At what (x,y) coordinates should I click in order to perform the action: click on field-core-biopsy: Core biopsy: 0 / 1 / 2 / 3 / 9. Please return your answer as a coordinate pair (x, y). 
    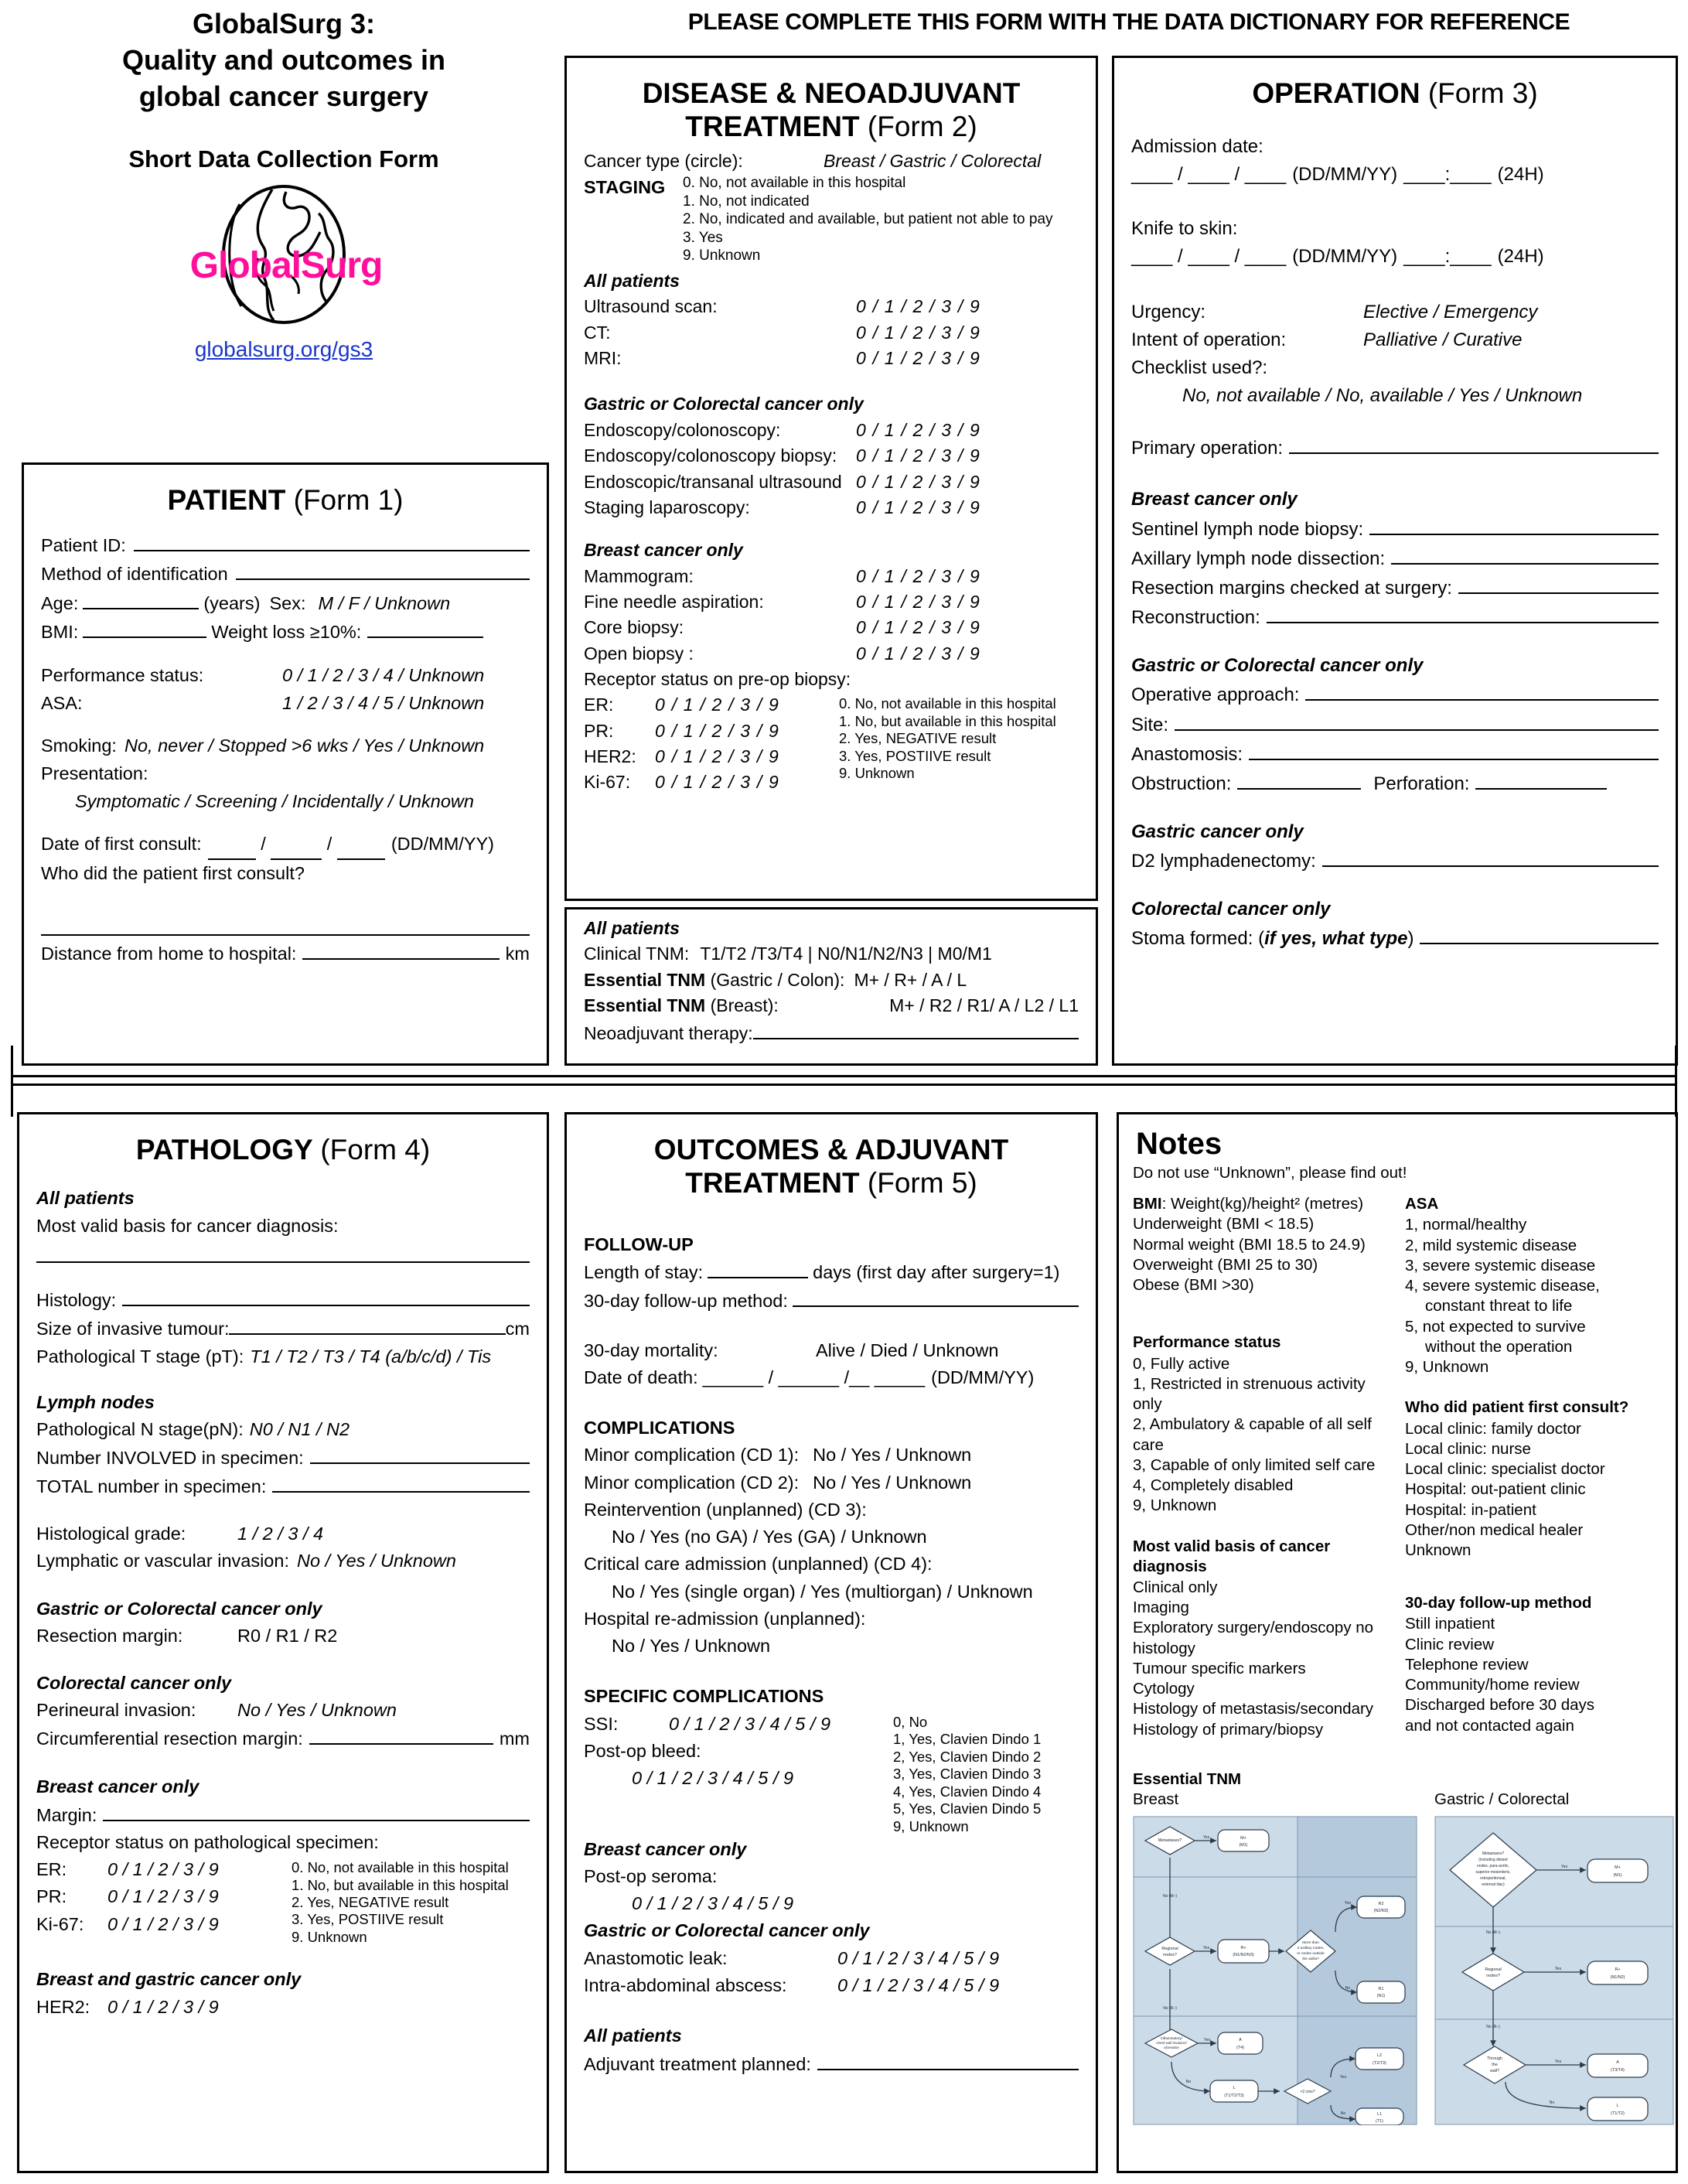
    Looking at the image, I should click on (782, 627).